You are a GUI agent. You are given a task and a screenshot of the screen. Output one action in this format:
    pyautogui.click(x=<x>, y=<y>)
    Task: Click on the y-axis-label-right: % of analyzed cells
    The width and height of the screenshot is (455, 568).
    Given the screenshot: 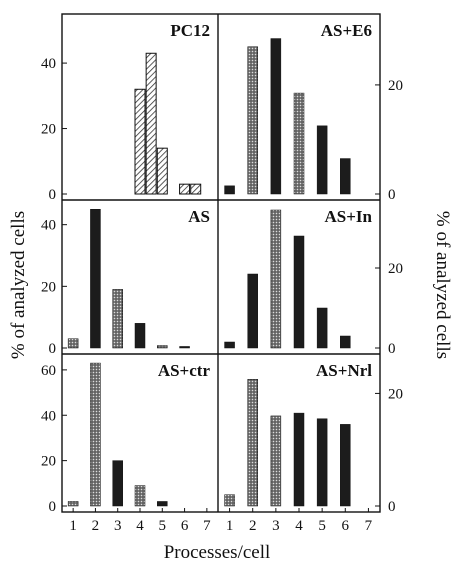 What is the action you would take?
    pyautogui.click(x=442, y=285)
    